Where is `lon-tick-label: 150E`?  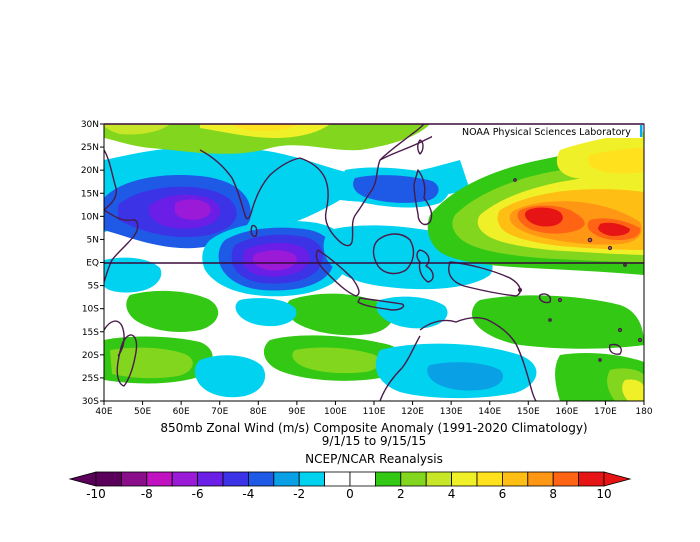
lon-tick-label: 150E is located at coordinates (528, 412).